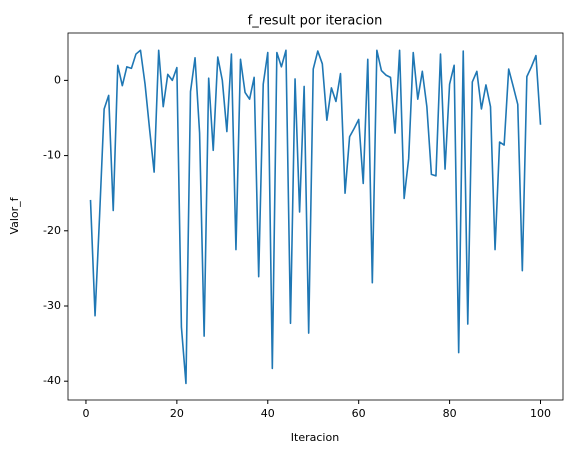 Image resolution: width=574 pixels, height=455 pixels. Describe the element at coordinates (540, 413) in the screenshot. I see `x-tick-label: 100` at that location.